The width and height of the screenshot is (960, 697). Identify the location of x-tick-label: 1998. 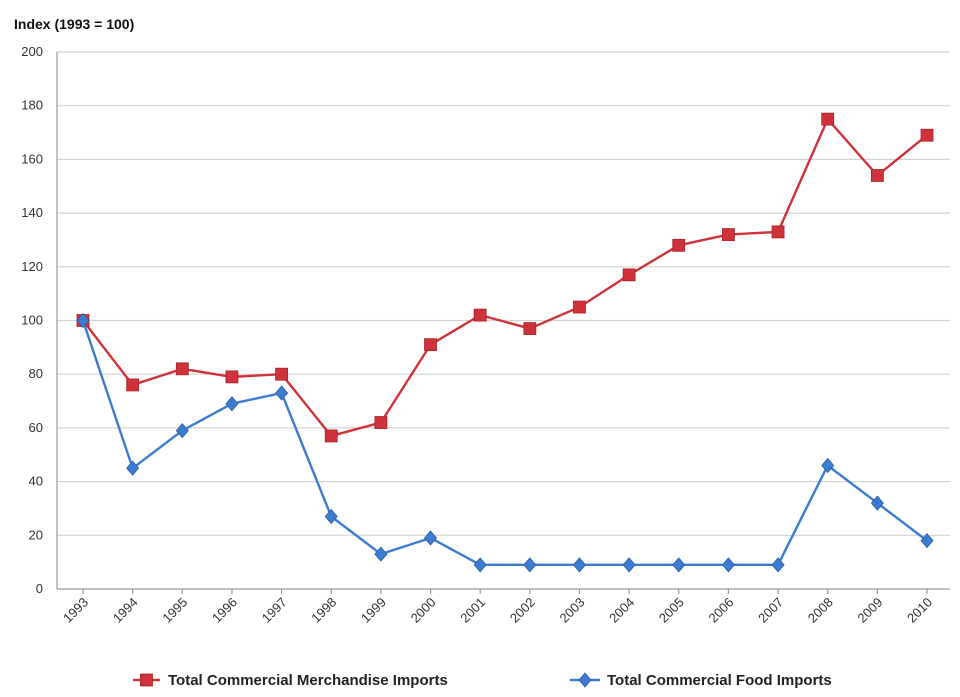
(323, 610).